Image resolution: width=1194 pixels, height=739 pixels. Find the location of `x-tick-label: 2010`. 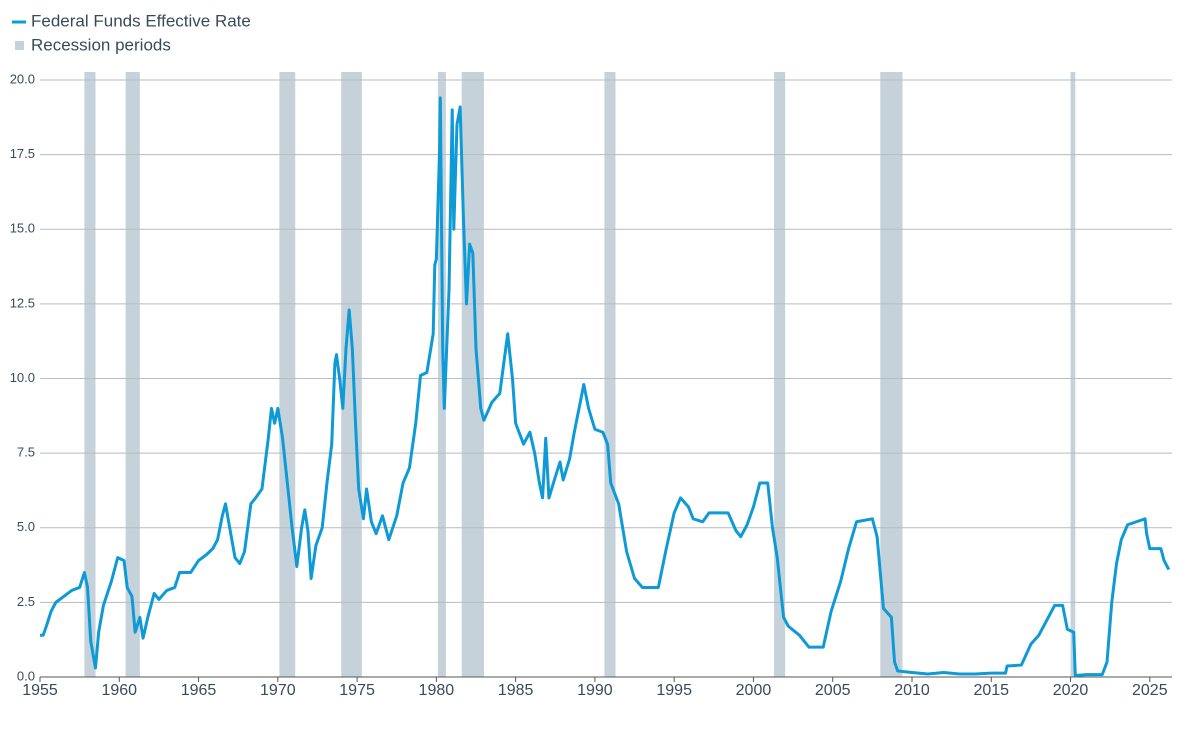

x-tick-label: 2010 is located at coordinates (912, 690).